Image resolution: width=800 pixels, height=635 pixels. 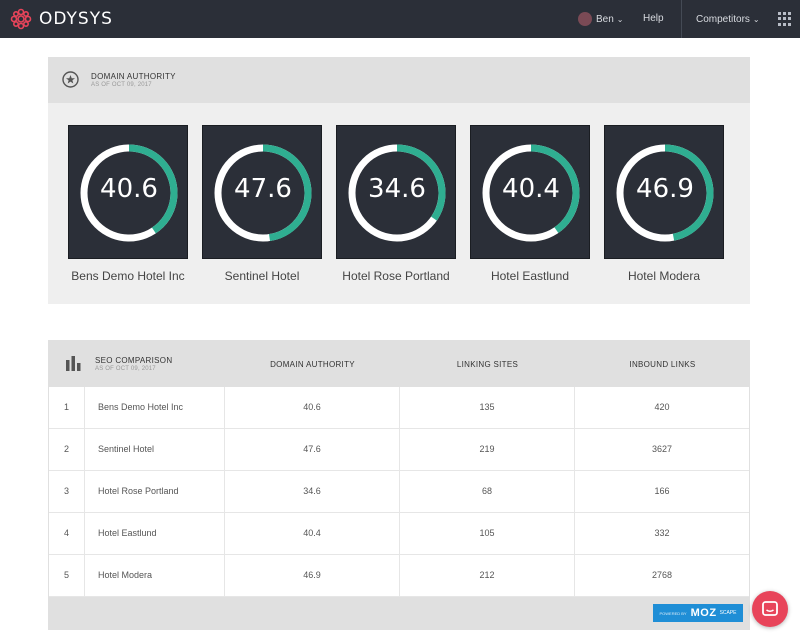 I want to click on authority-gauge: 40.4, so click(x=530, y=192).